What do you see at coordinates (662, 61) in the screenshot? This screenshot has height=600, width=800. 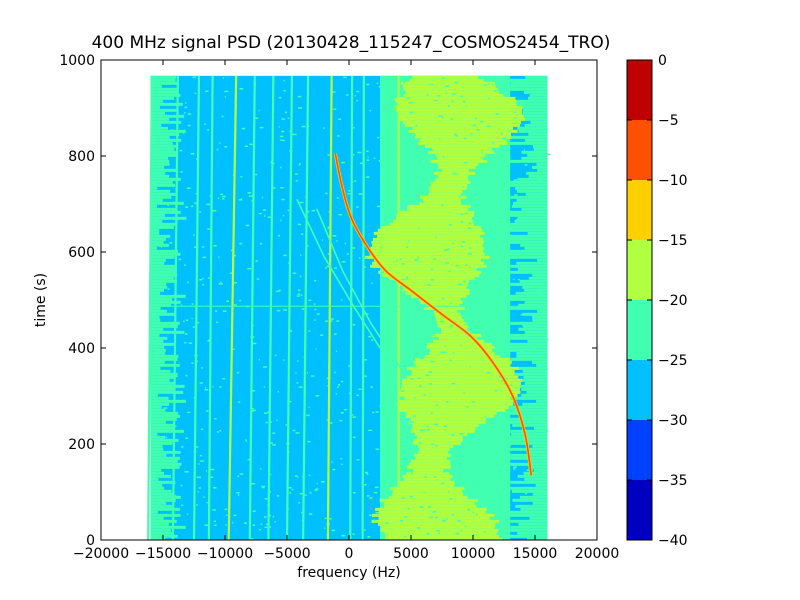 I see `colorbar-tick-label: 0` at bounding box center [662, 61].